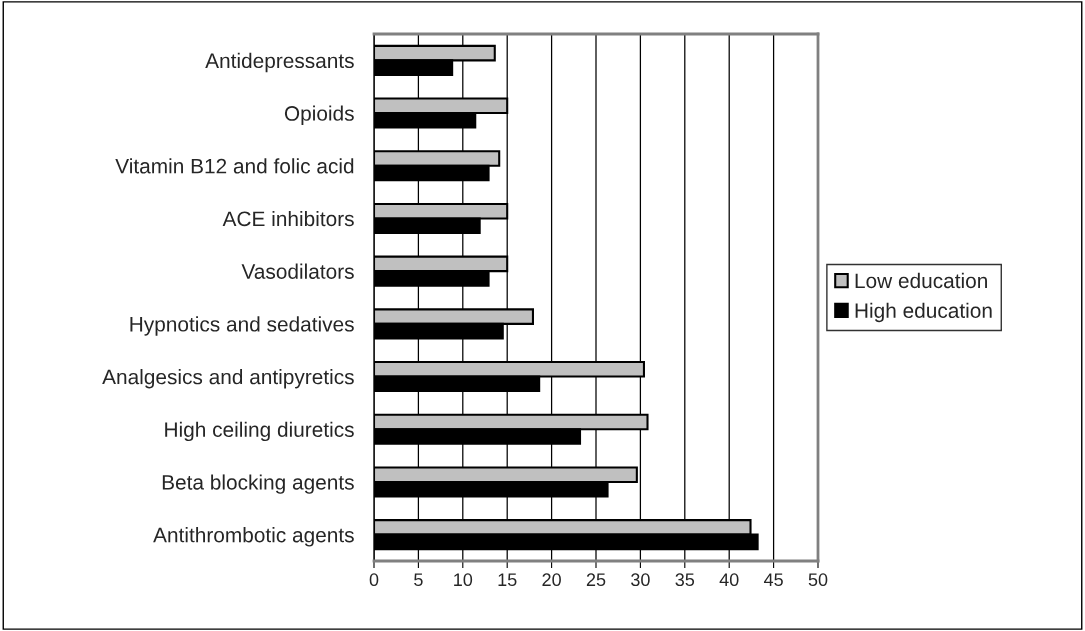 This screenshot has width=1085, height=631. What do you see at coordinates (234, 166) in the screenshot?
I see `y-tick-label: Vitamin B12 and folic acid` at bounding box center [234, 166].